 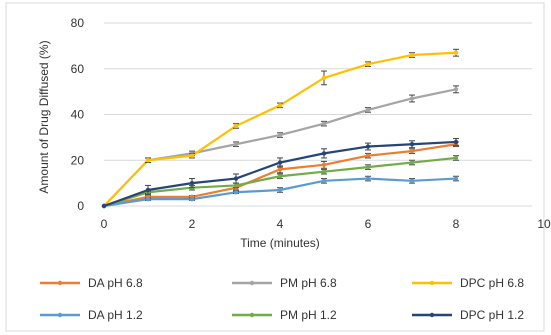 I want to click on x-tick-label: 4, so click(x=280, y=224).